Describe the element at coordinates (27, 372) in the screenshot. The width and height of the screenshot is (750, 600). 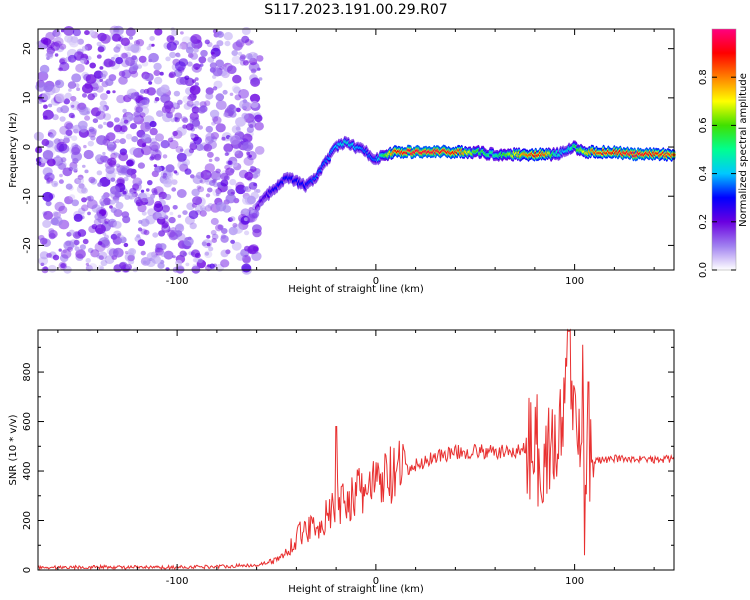
I see `y-tick-label: 800` at that location.